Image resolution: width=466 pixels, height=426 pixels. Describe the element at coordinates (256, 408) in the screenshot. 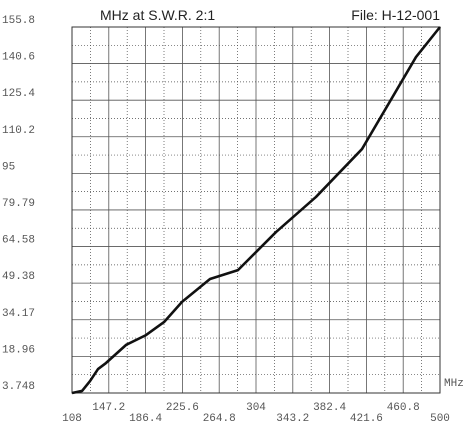

I see `x-tick-label: 304` at that location.